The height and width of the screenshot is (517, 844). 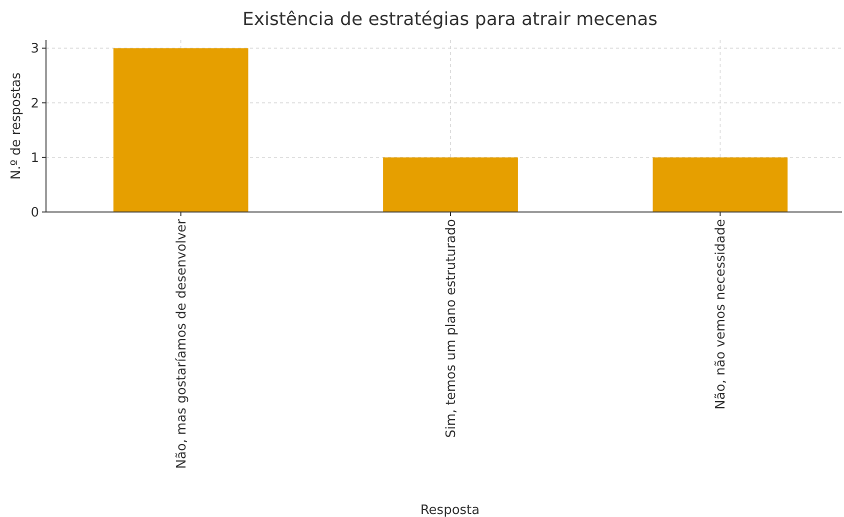 I want to click on y-tick-label: 0, so click(x=34, y=213).